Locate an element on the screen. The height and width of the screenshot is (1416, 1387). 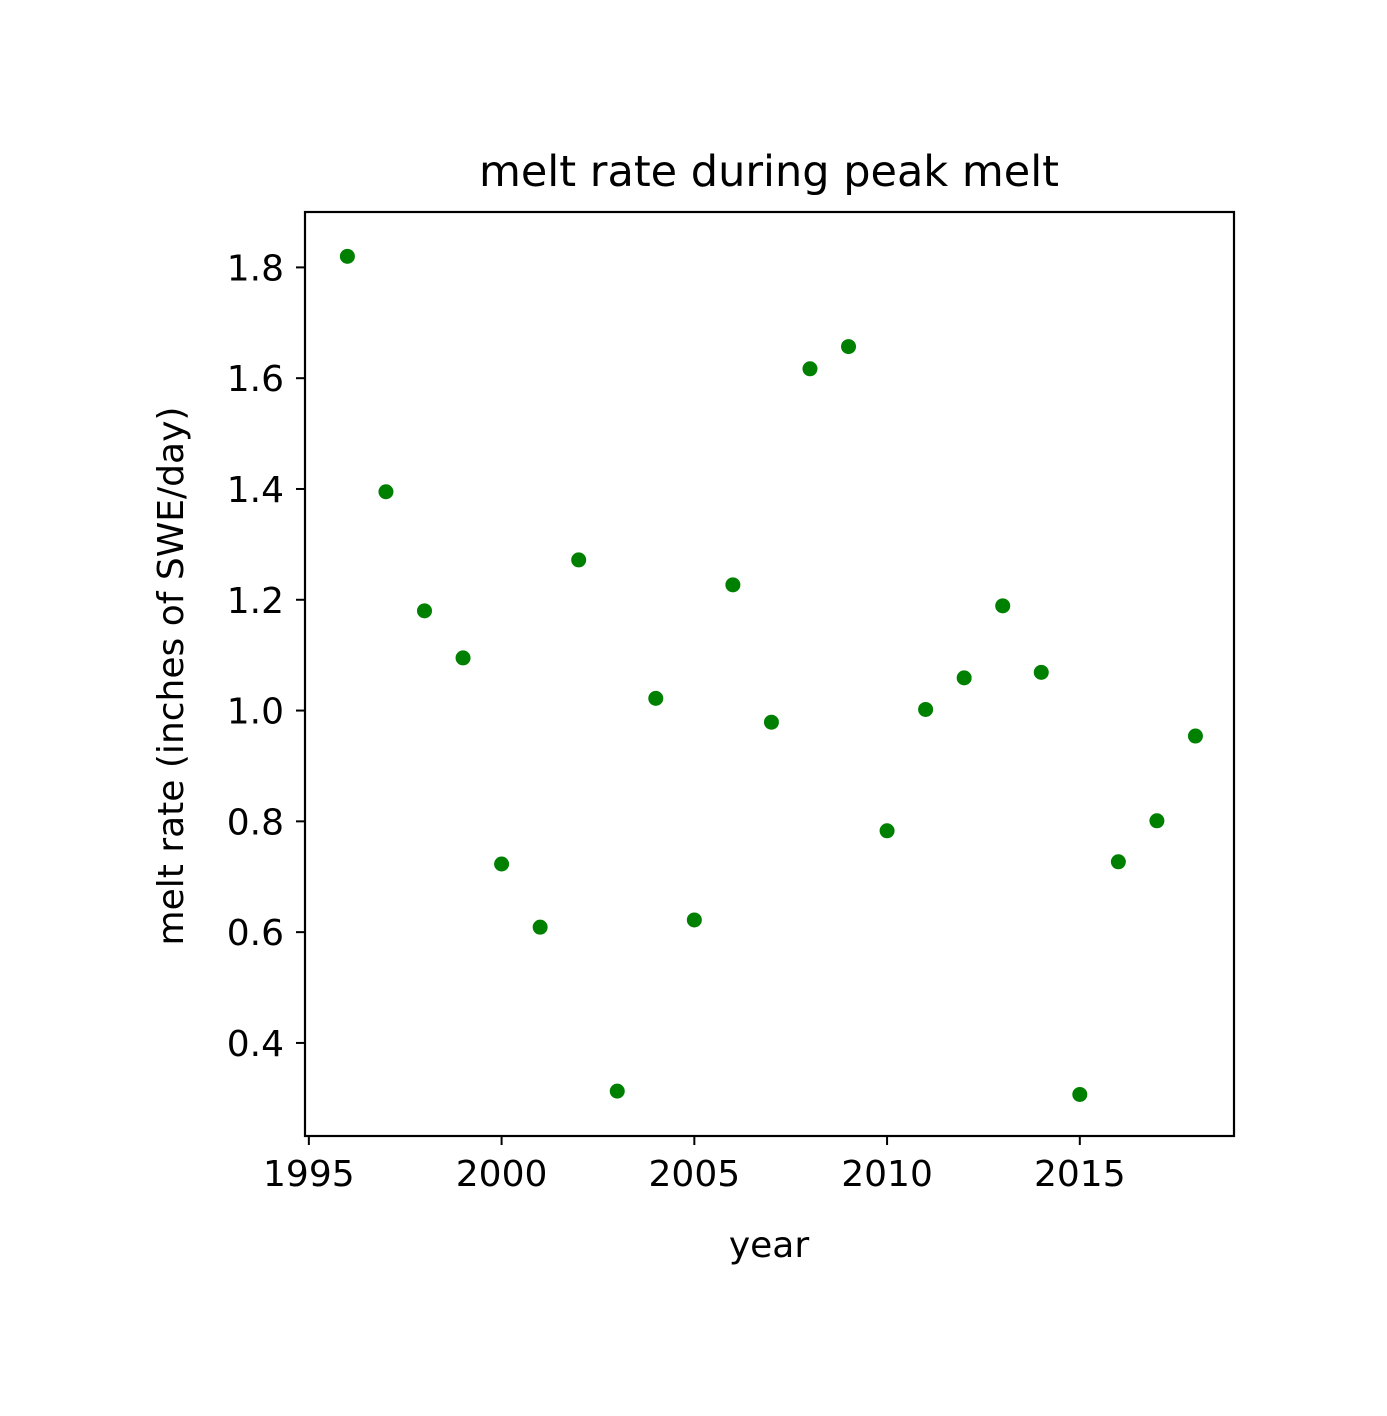
x-tick-label: 2010 is located at coordinates (887, 1174).